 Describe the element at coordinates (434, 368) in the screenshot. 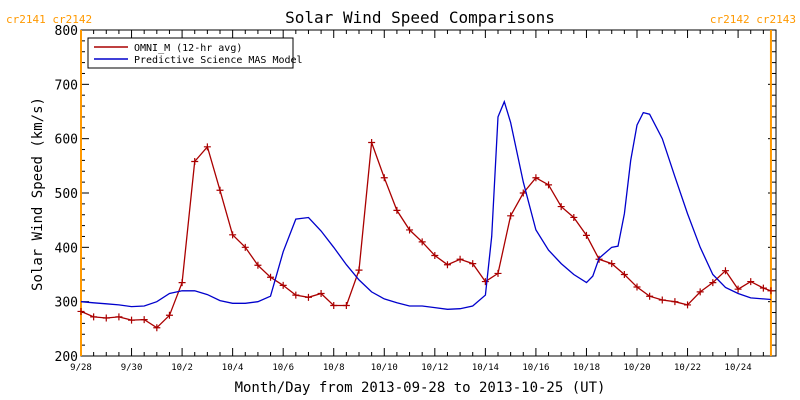

I see `x-tick-label: 10/12` at that location.